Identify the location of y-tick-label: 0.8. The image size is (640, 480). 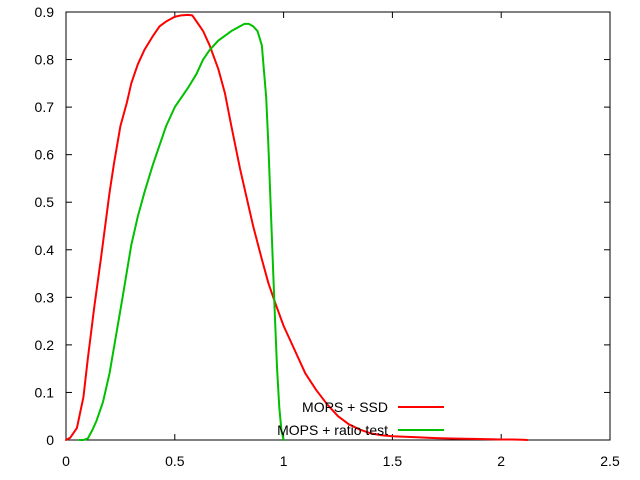
(45, 60).